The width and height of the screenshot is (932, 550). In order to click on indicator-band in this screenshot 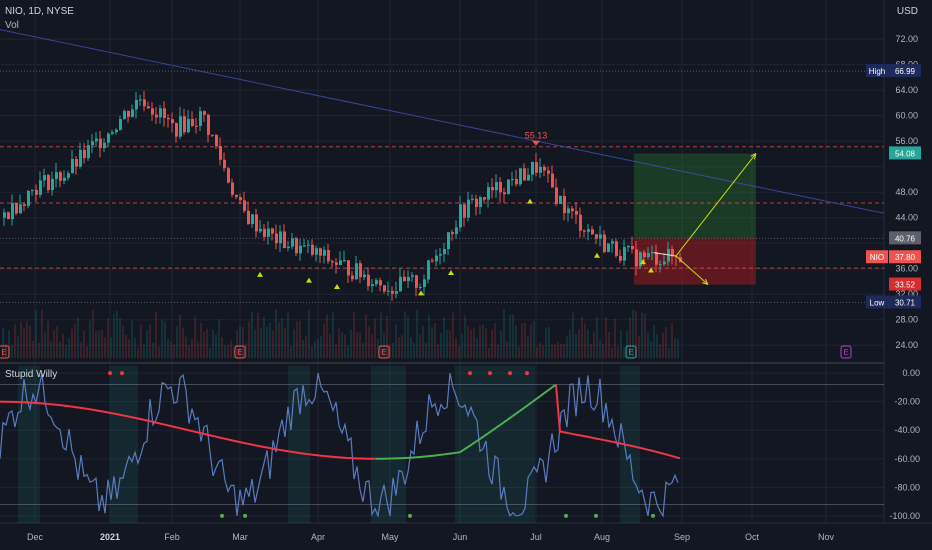, I will do `click(299, 444)`.